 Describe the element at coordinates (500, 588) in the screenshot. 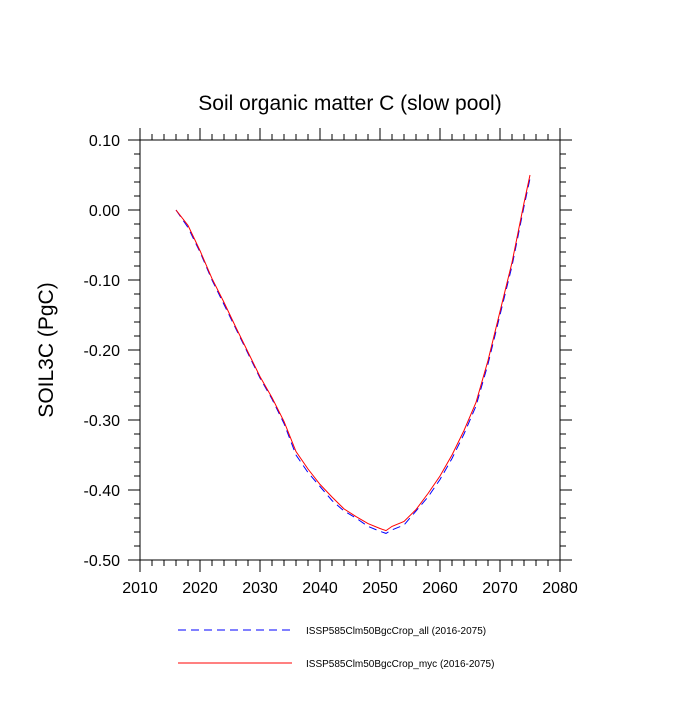

I see `x-tick-label: 2070` at that location.